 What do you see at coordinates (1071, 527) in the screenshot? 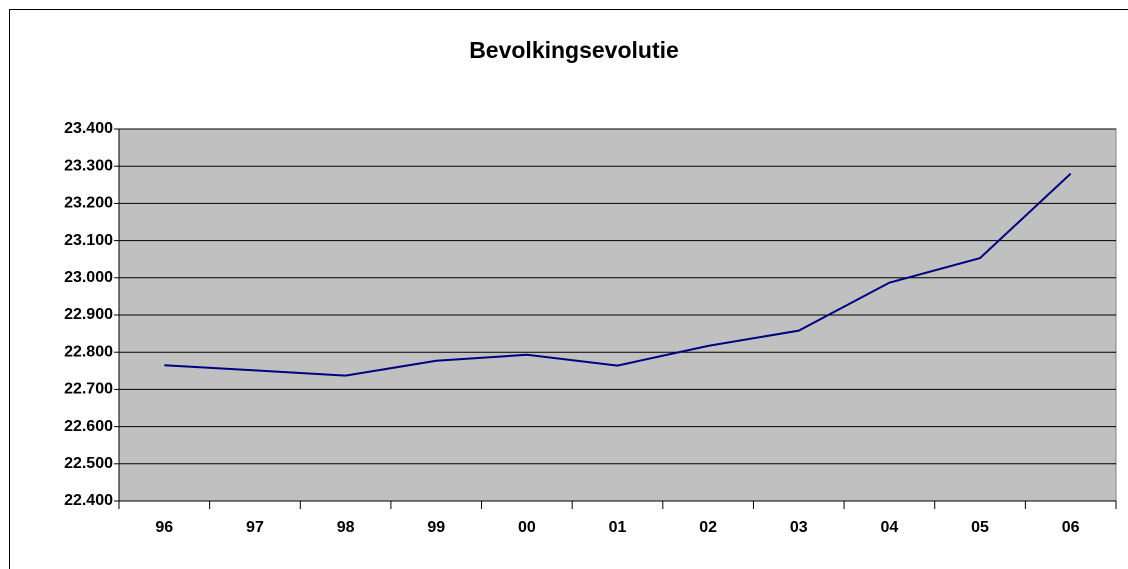
I see `x-tick-label: 06` at bounding box center [1071, 527].